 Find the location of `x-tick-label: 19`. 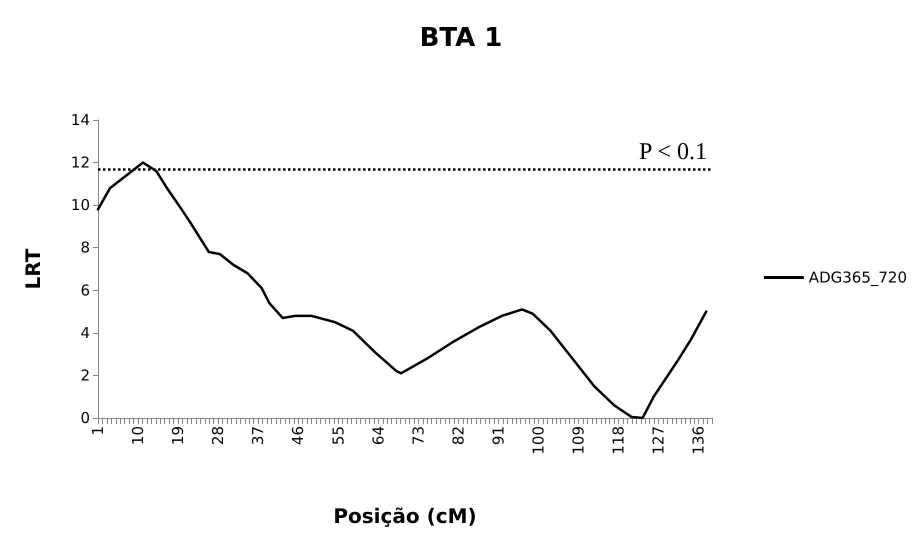

x-tick-label: 19 is located at coordinates (178, 436).